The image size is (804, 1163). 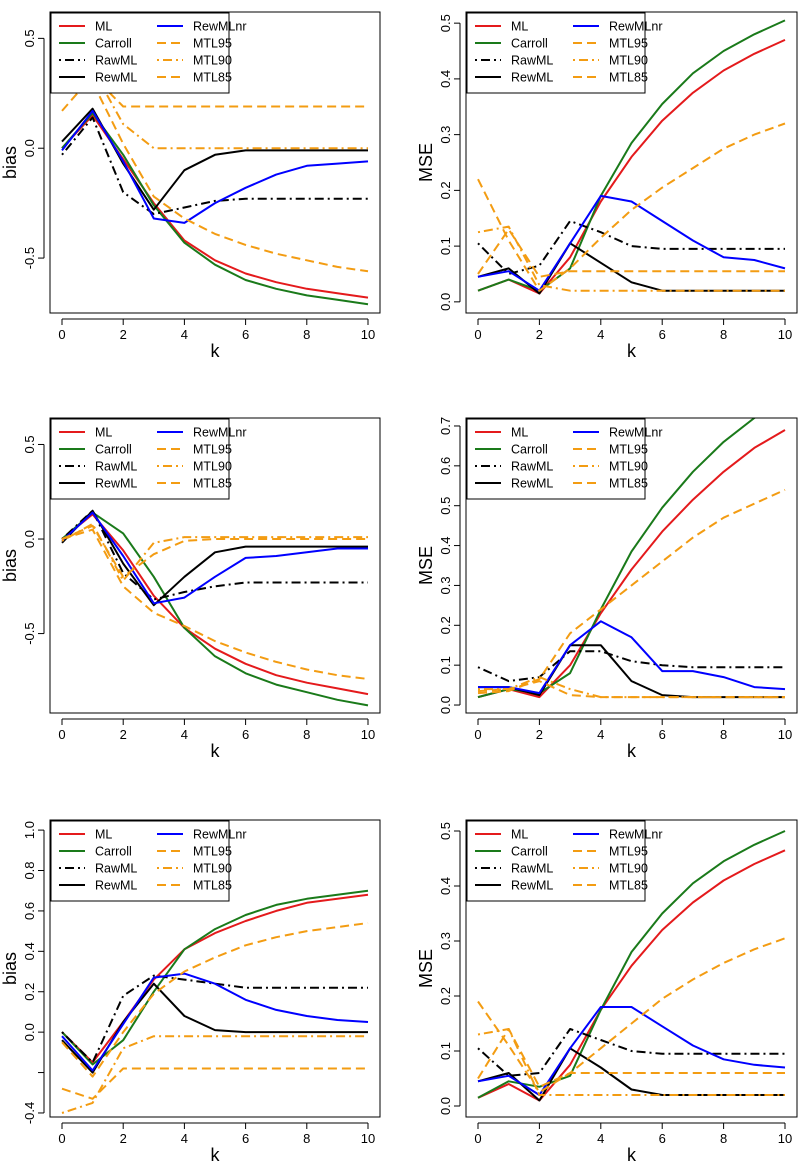 I want to click on y-axis-label: bias, so click(x=10, y=968).